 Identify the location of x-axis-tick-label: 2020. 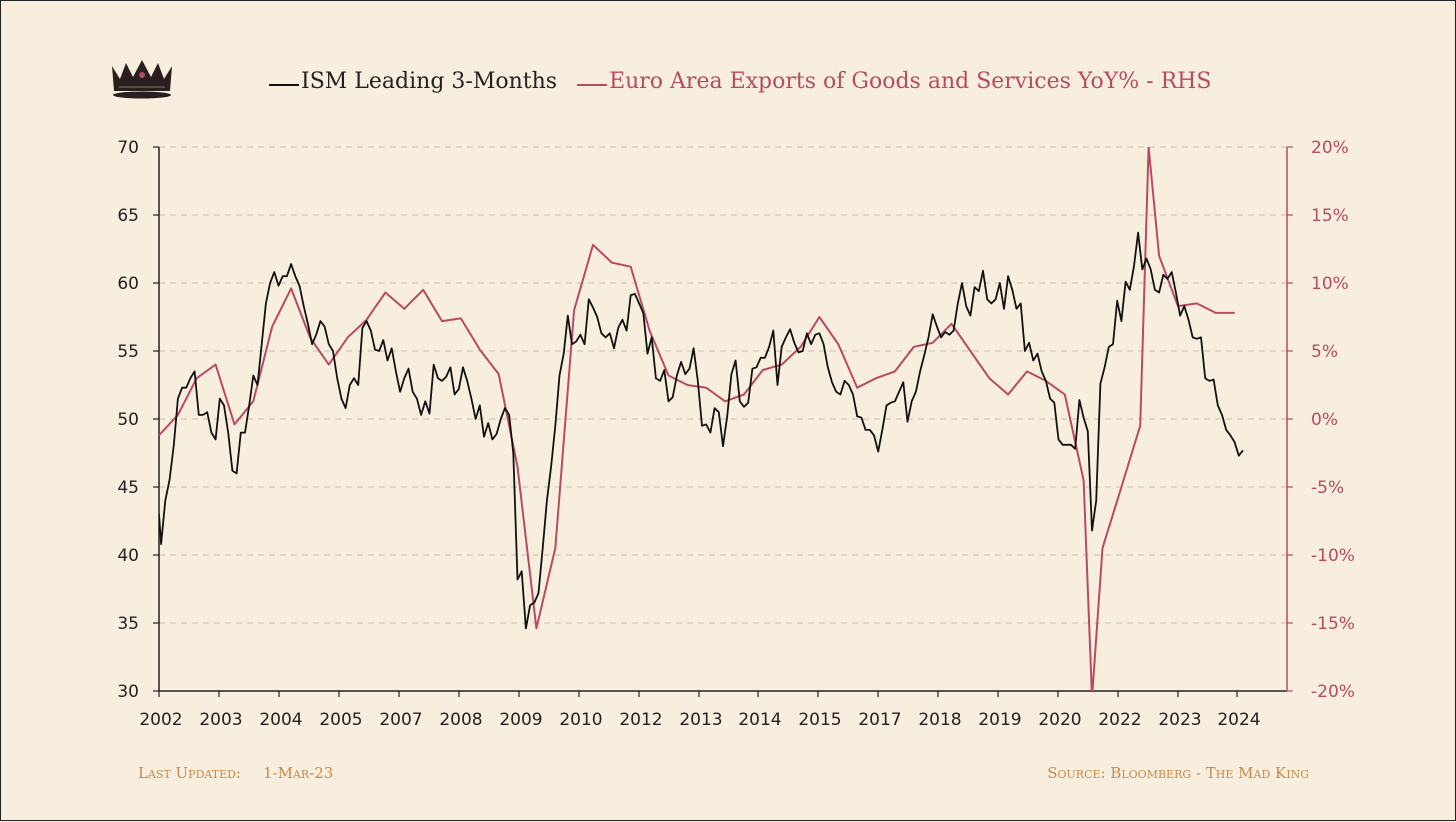
(1059, 720).